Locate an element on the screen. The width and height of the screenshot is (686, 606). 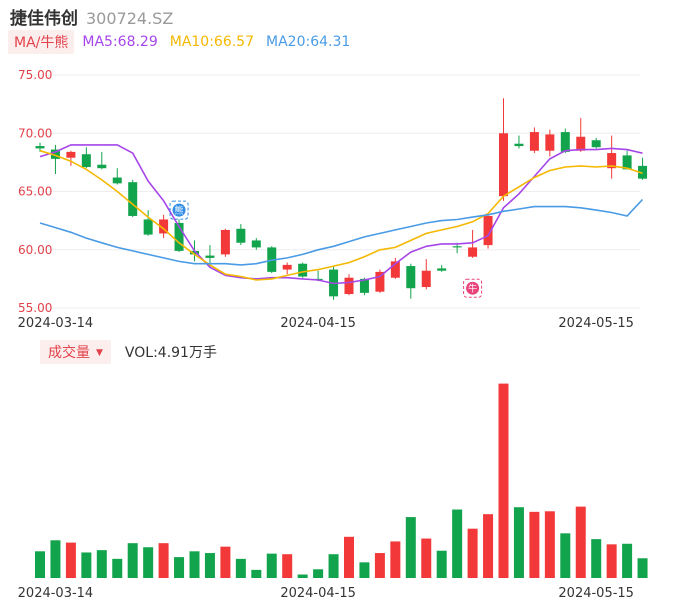
bull-marker-icon: 牛 is located at coordinates (473, 288).